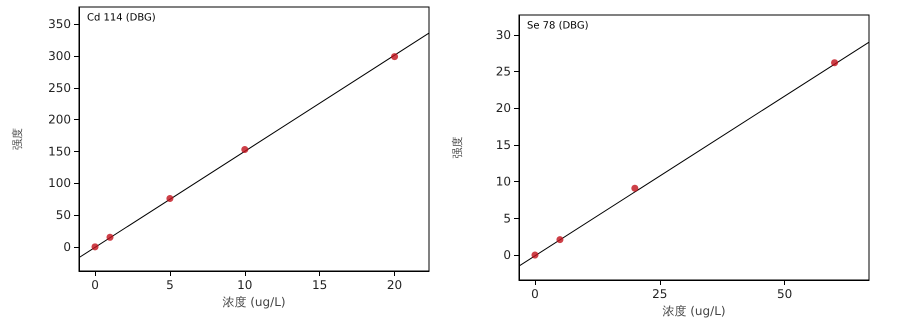 The height and width of the screenshot is (322, 900). I want to click on y-tick-label: 15, so click(503, 145).